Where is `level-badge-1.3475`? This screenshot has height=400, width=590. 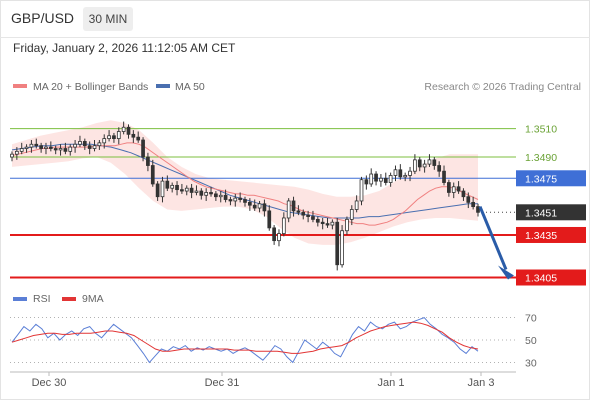
level-badge-1.3475 is located at coordinates (551, 178).